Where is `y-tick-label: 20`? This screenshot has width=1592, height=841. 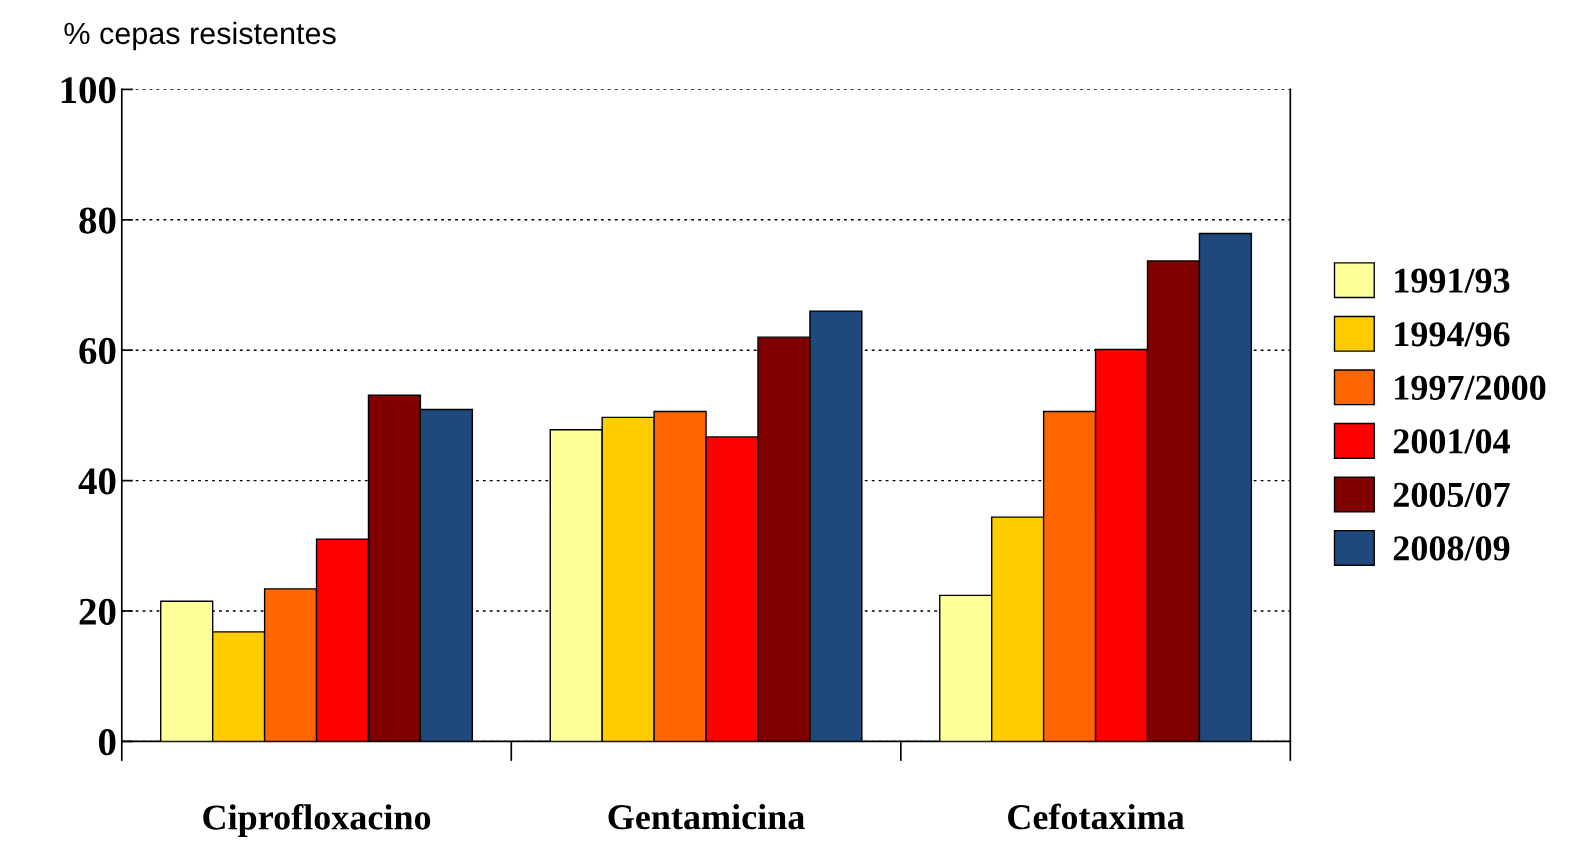
y-tick-label: 20 is located at coordinates (97, 611).